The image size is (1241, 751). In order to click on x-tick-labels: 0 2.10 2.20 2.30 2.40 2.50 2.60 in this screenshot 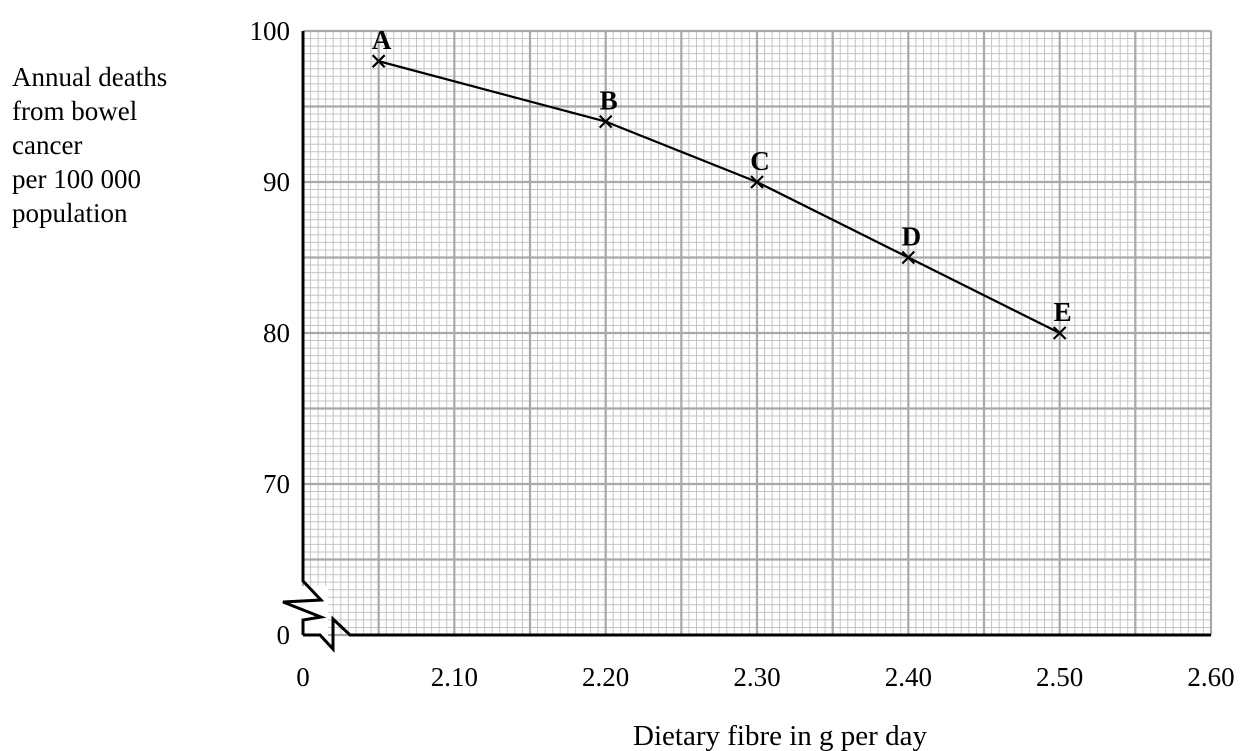, I will do `click(765, 677)`.